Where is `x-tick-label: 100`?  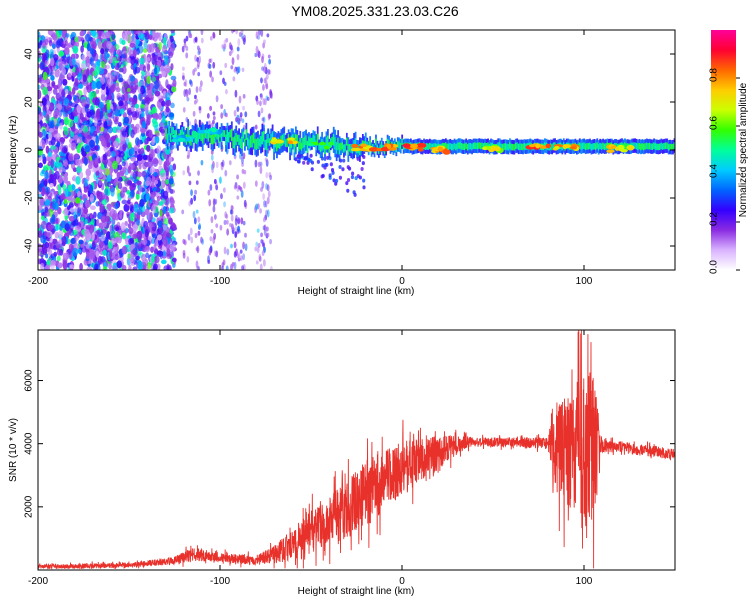
x-tick-label: 100 is located at coordinates (584, 281).